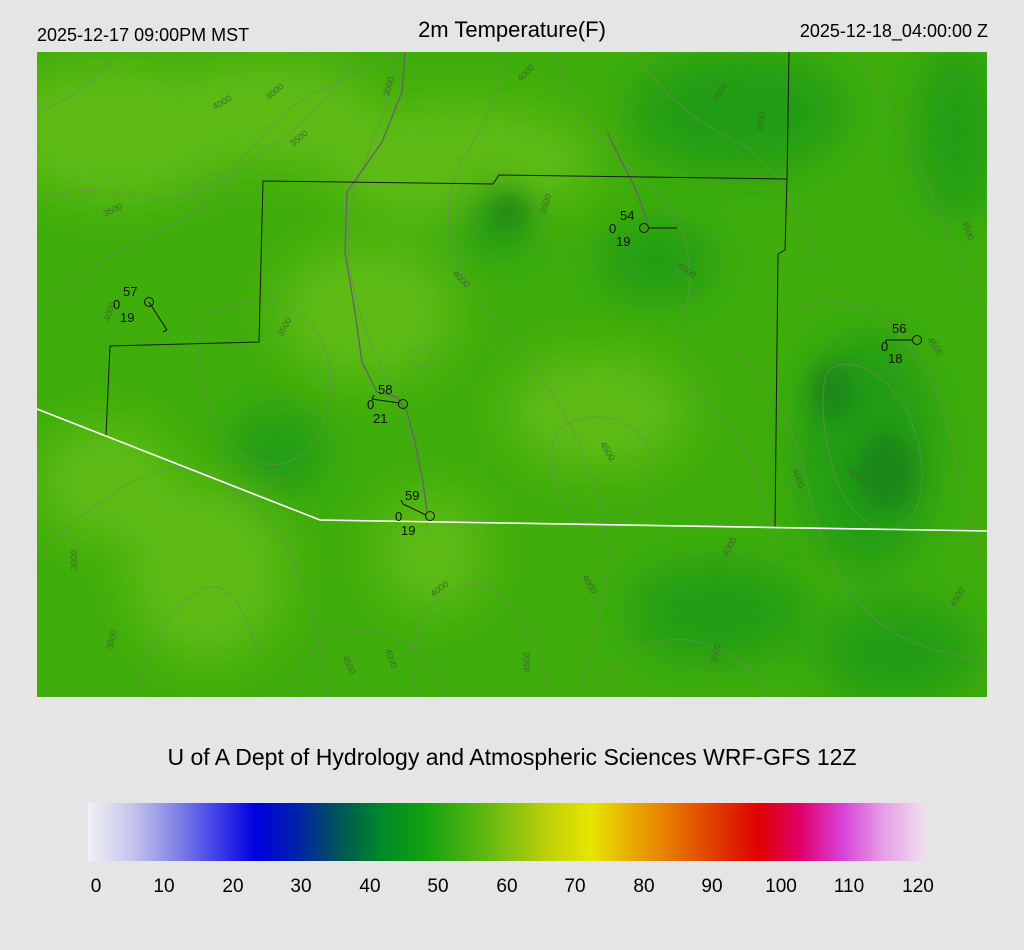 This screenshot has height=950, width=1024. I want to click on svg-text: 3500, so click(760, 121).